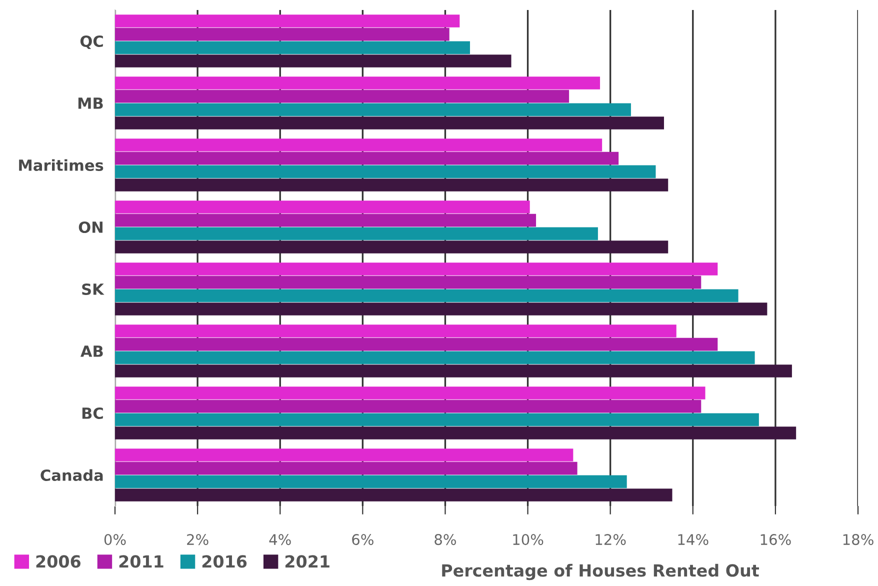 The width and height of the screenshot is (878, 586). Describe the element at coordinates (280, 540) in the screenshot. I see `x-tick-label: 4%` at that location.